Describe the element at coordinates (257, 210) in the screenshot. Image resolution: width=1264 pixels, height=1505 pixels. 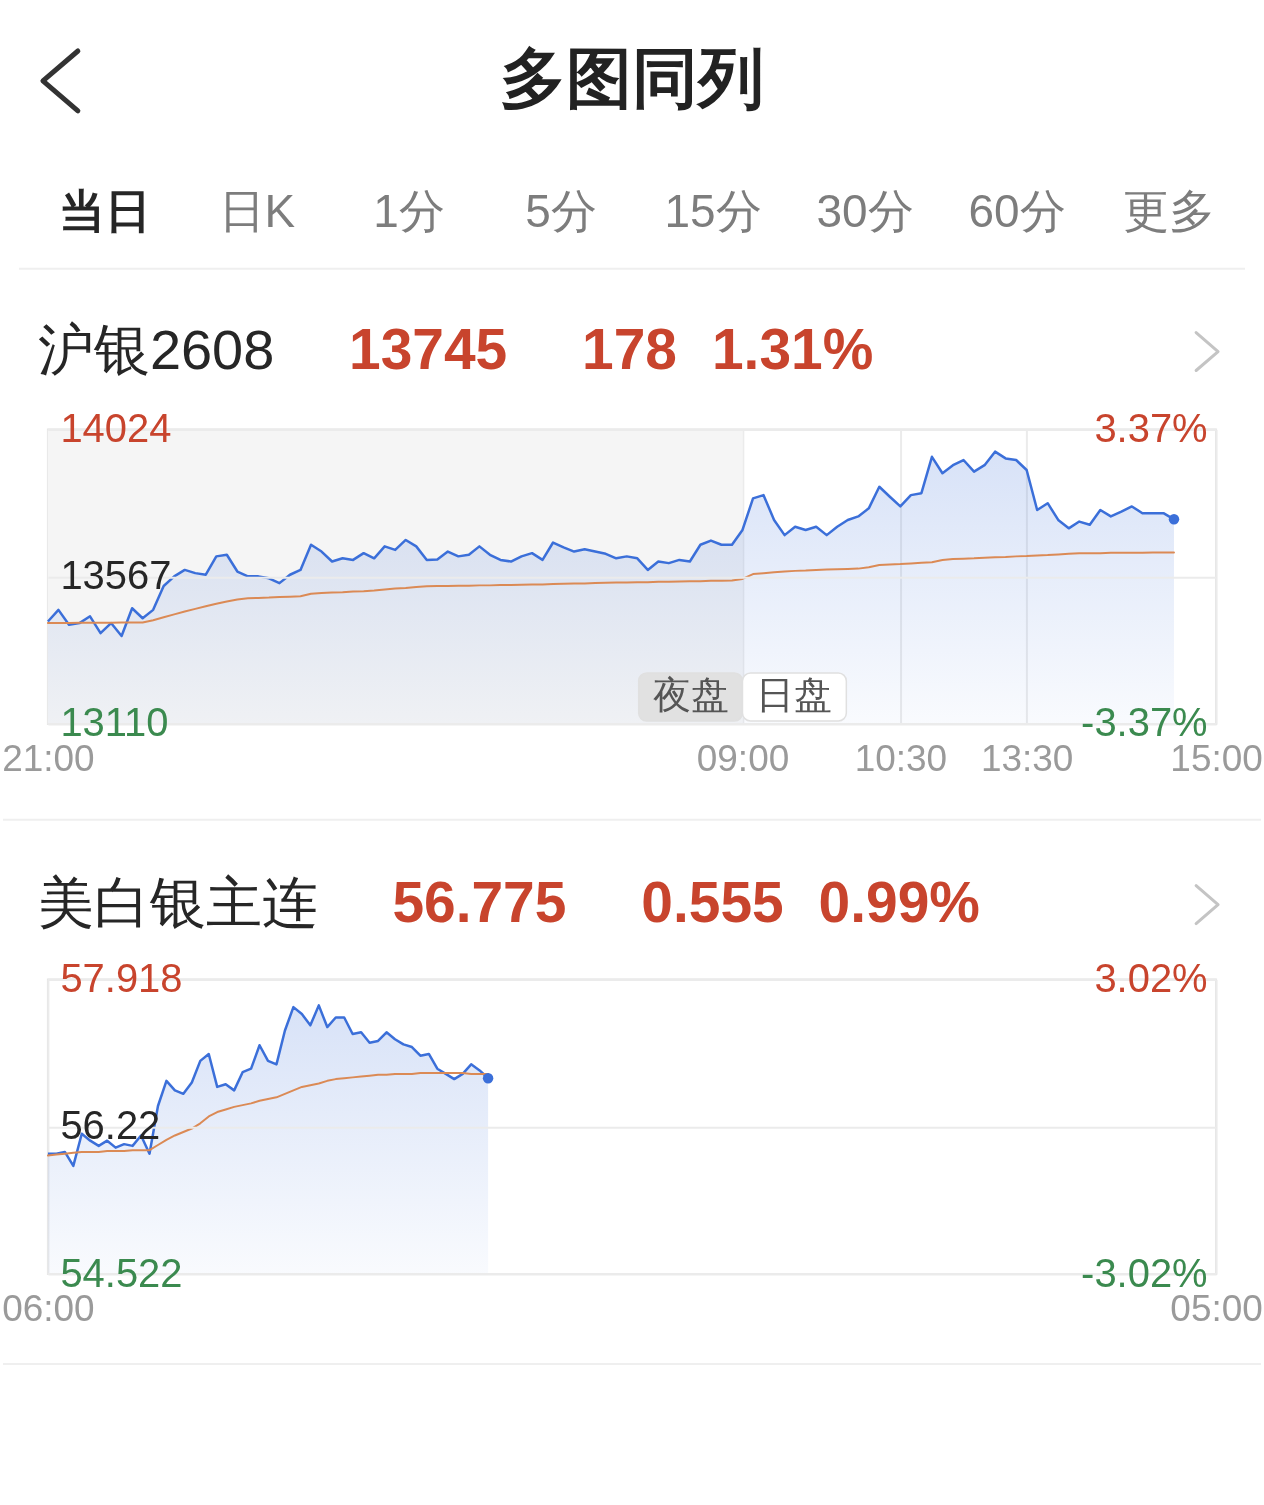
I see `text: 日K` at that location.